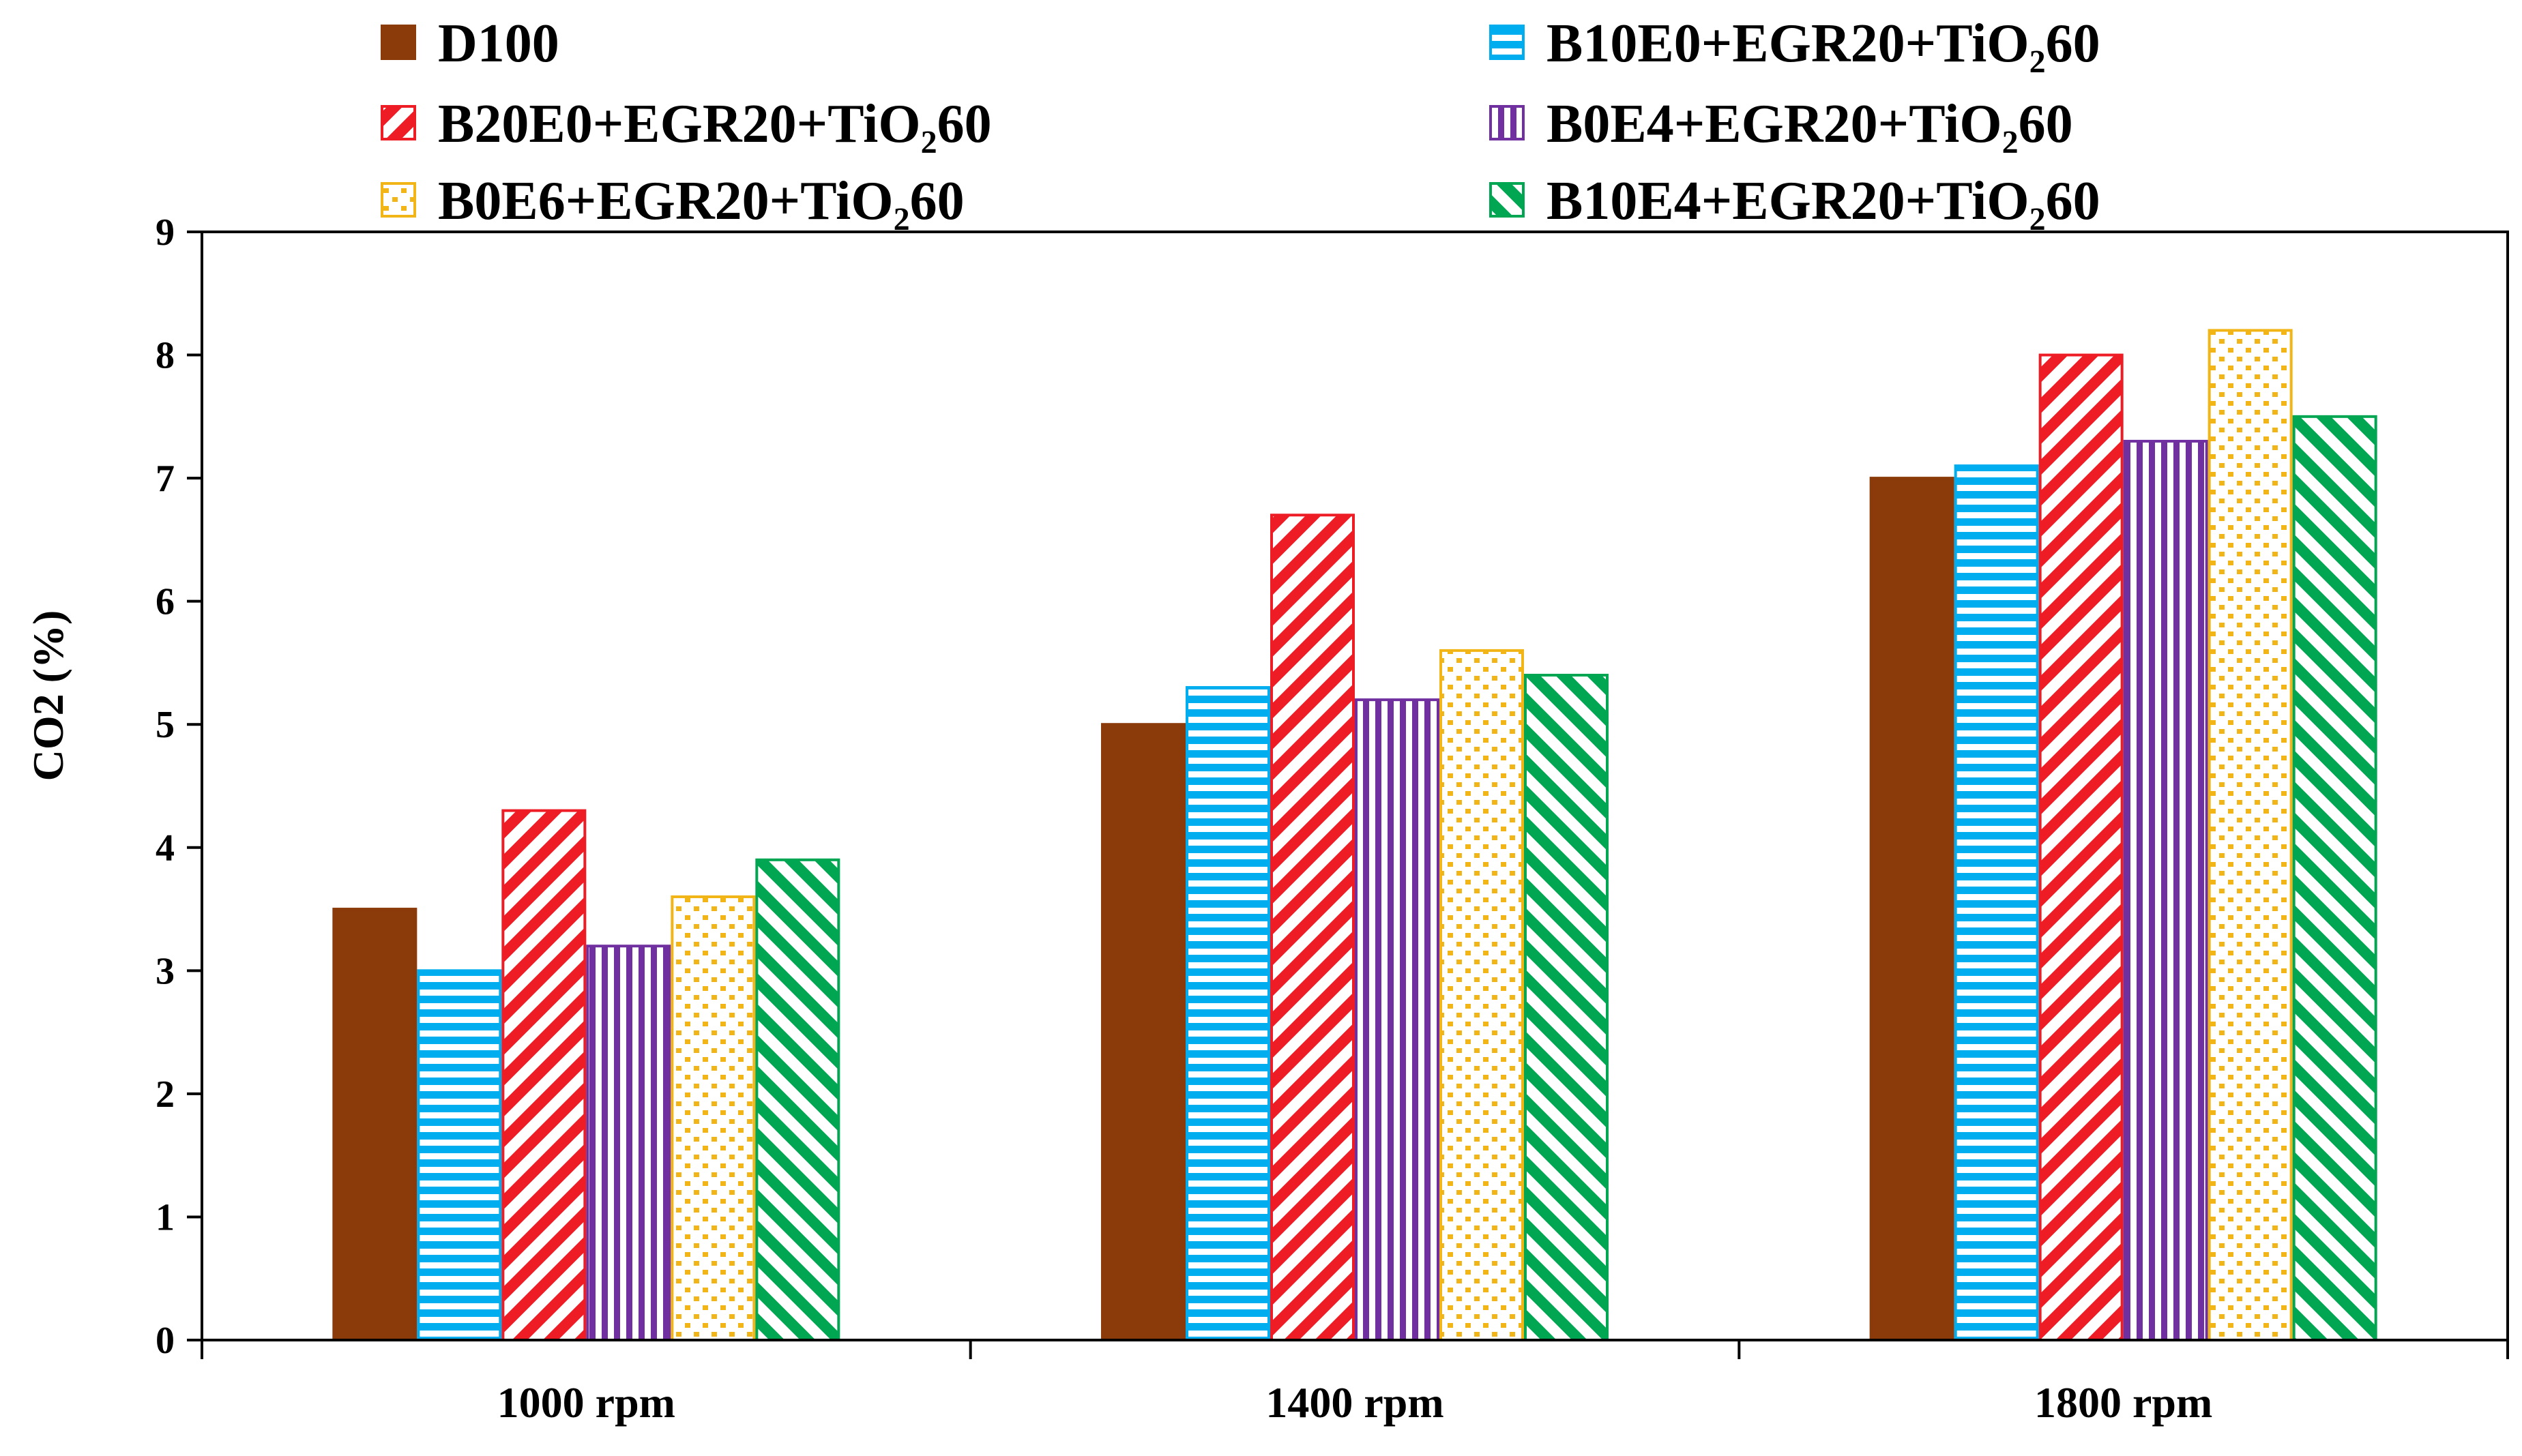 This screenshot has height=1456, width=2522. Describe the element at coordinates (374, 1124) in the screenshot. I see `bar: D100 — 1000 rpm: 3.5` at that location.